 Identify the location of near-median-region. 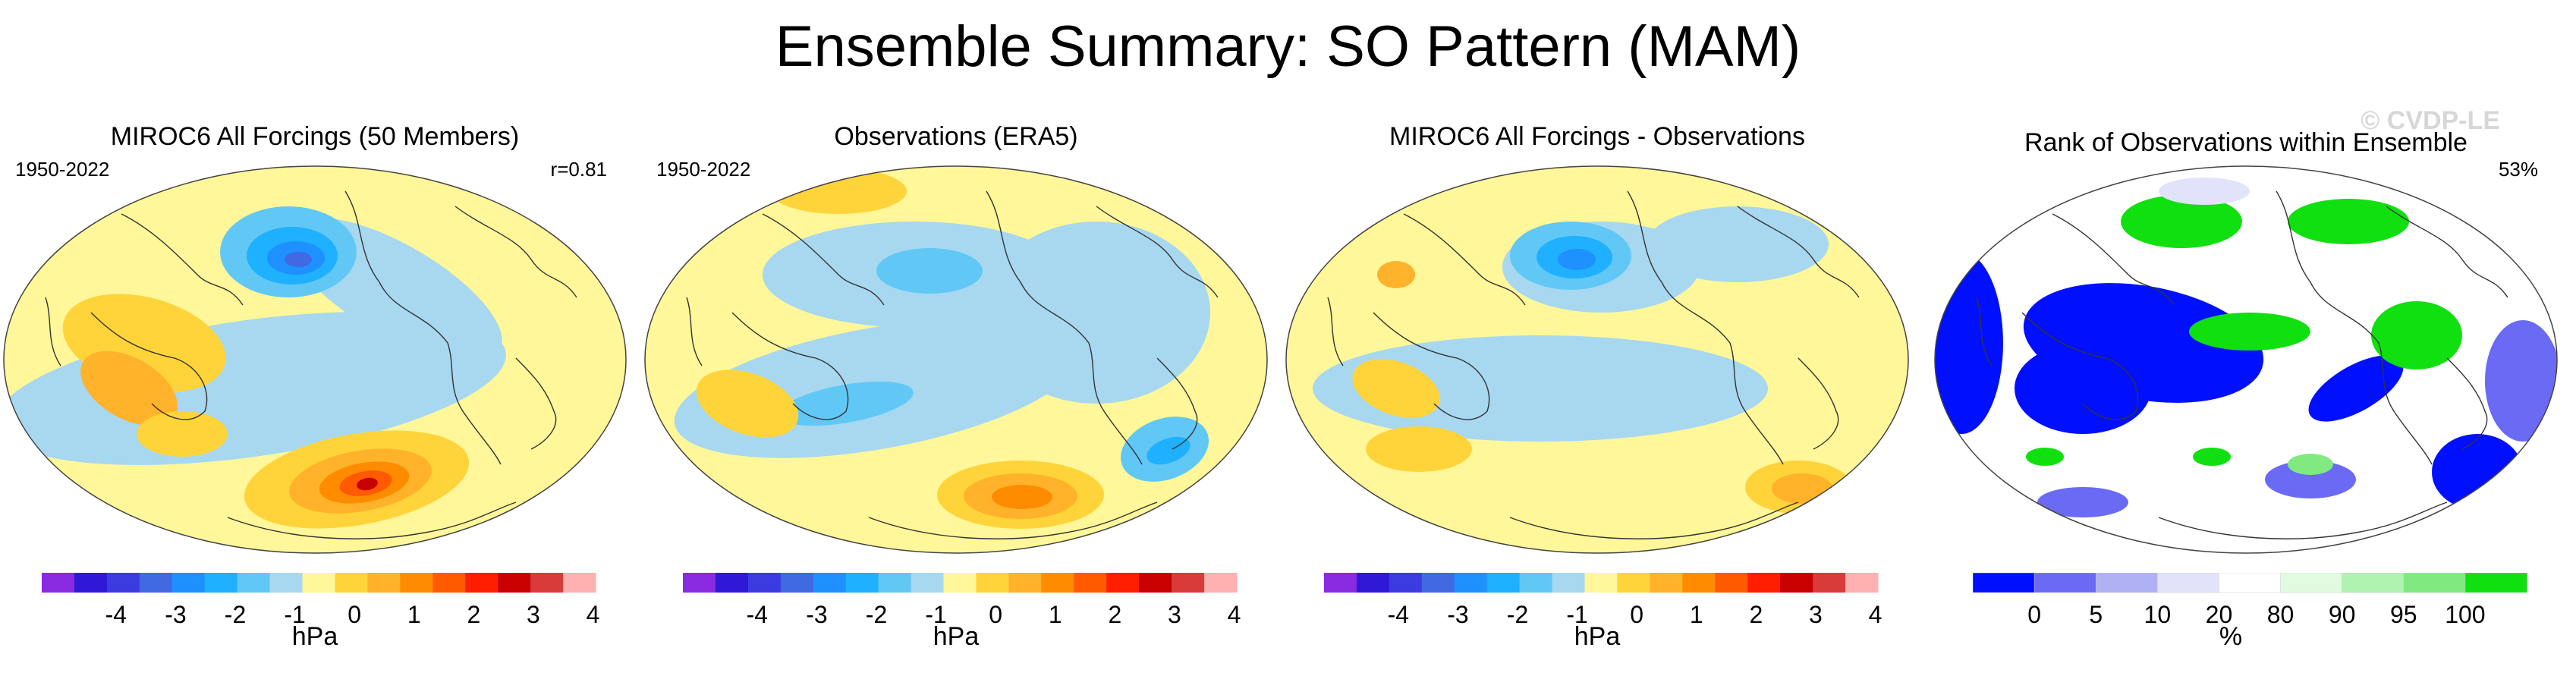
(2204, 191).